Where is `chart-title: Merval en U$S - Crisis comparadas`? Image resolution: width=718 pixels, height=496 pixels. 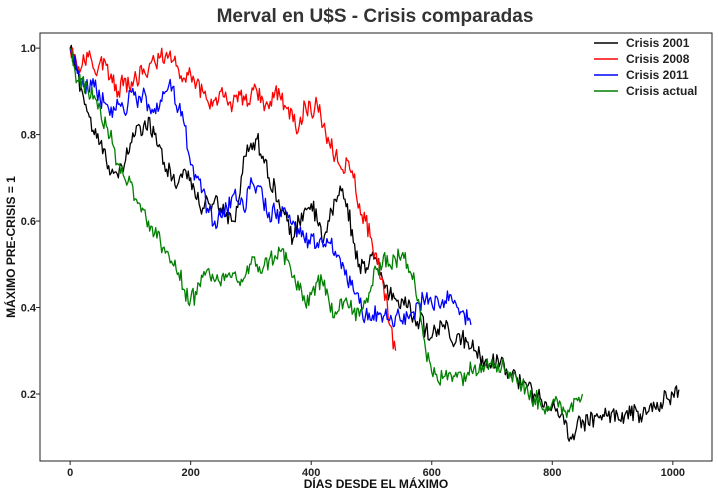
chart-title: Merval en U$S - Crisis comparadas is located at coordinates (375, 16).